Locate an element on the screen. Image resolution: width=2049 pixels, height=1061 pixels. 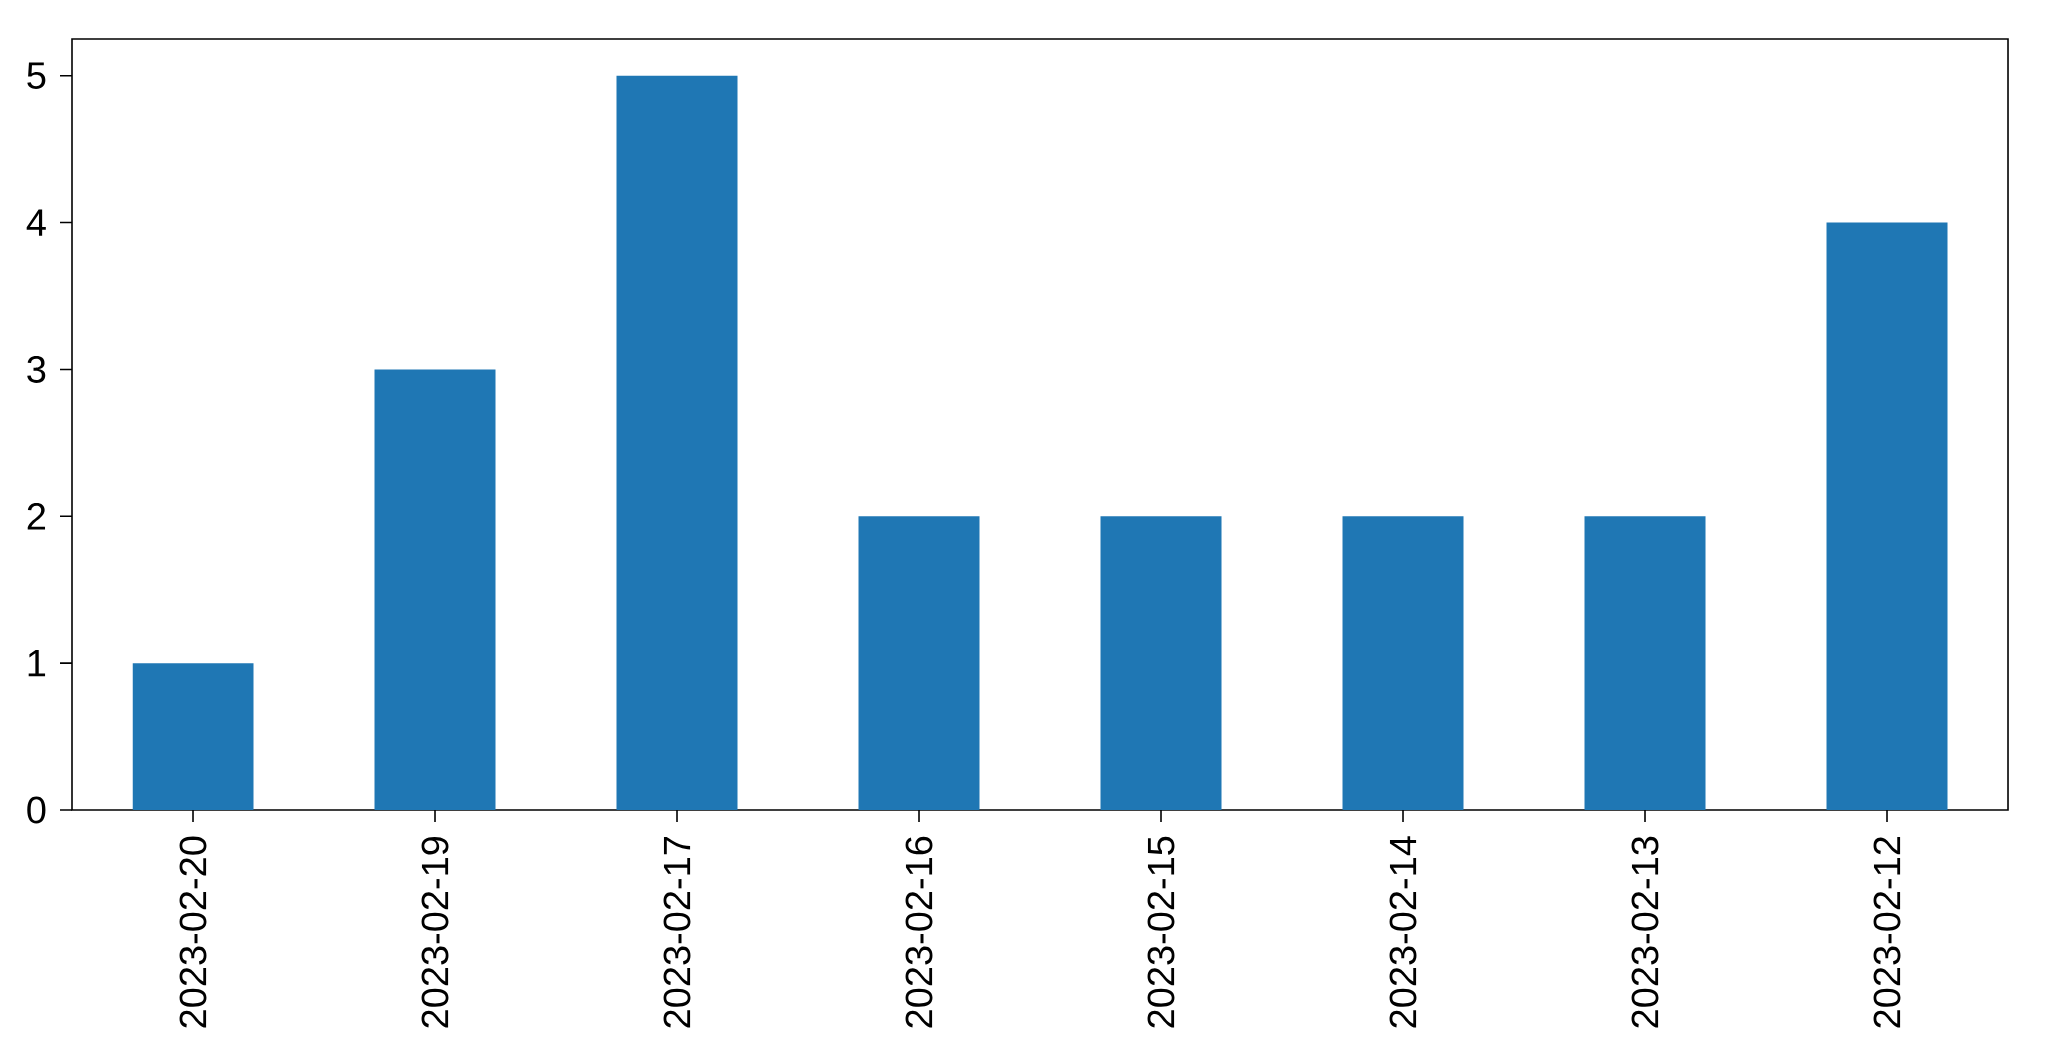
x-tick-label: 2023-02-17 is located at coordinates (677, 932).